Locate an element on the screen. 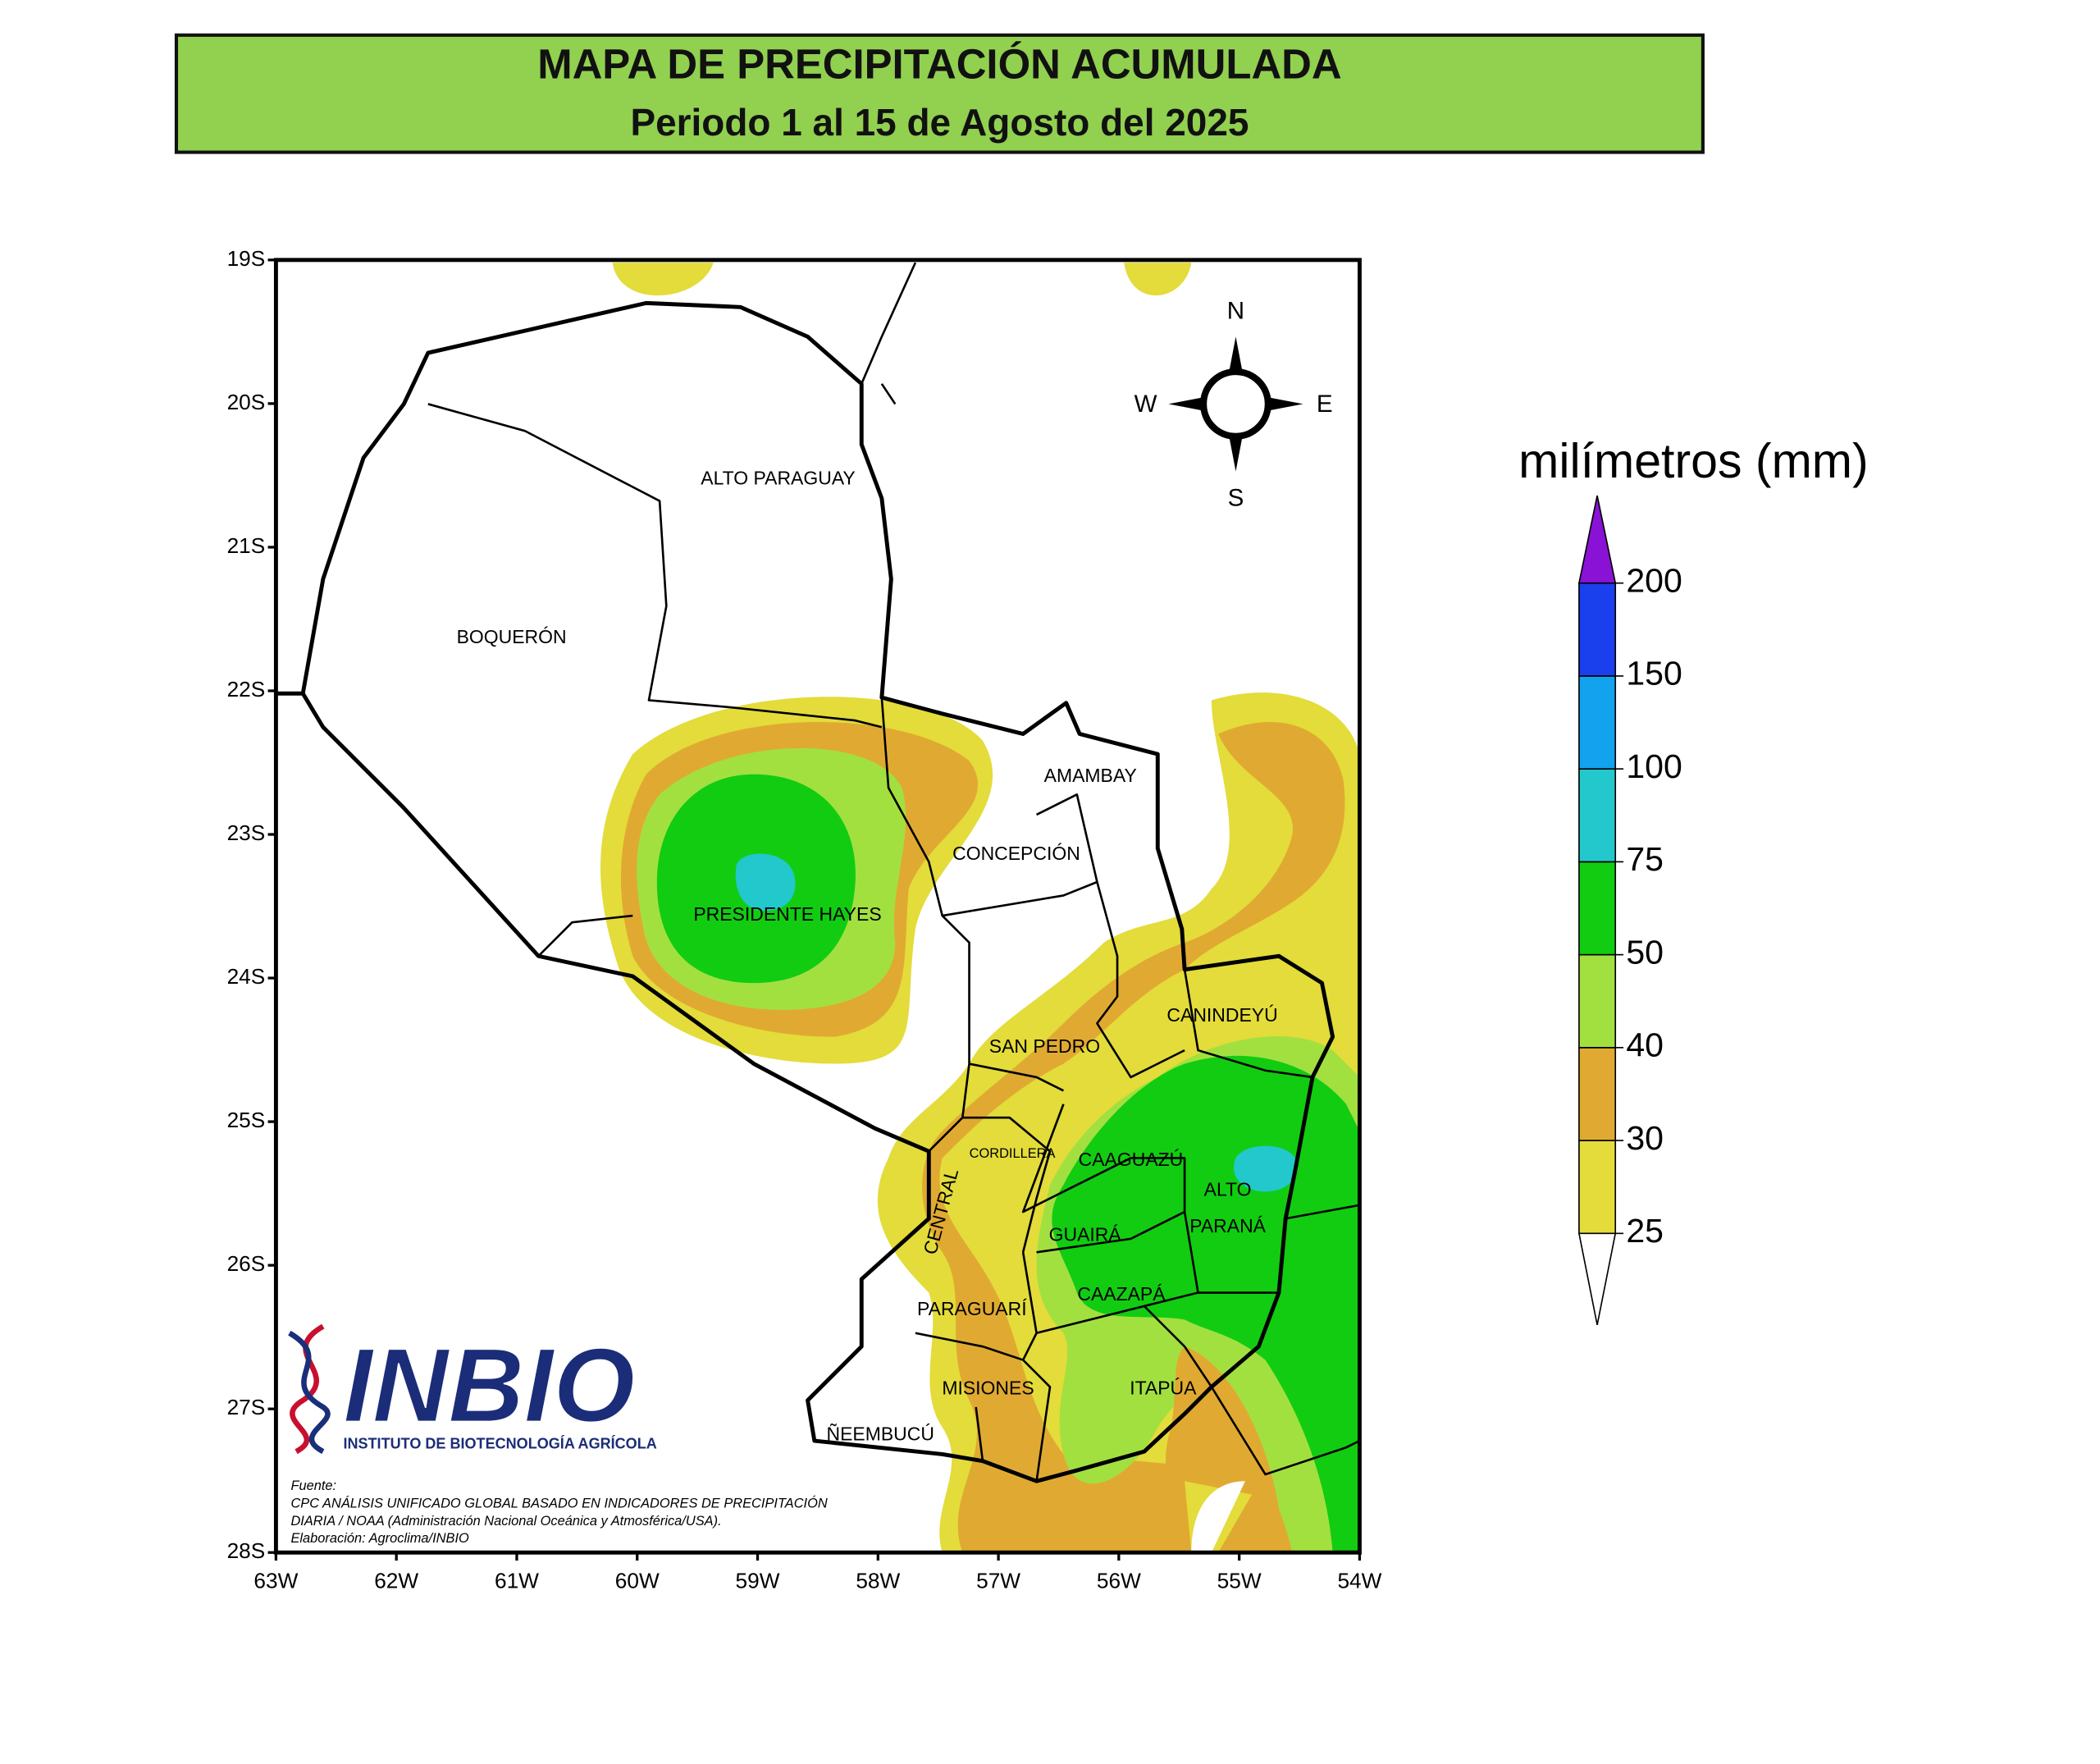  department-label: ÑEEMBUCÚ is located at coordinates (880, 1435).